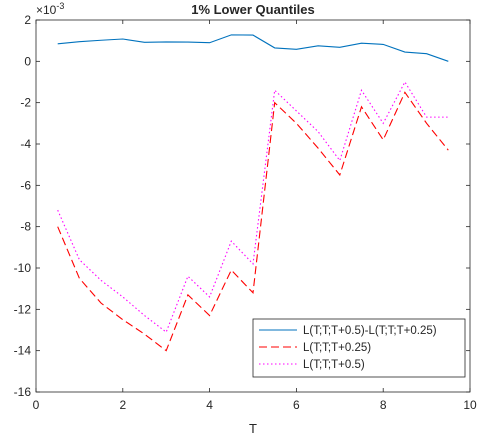 The width and height of the screenshot is (478, 445). What do you see at coordinates (25, 185) in the screenshot?
I see `y-tick-label: -6` at bounding box center [25, 185].